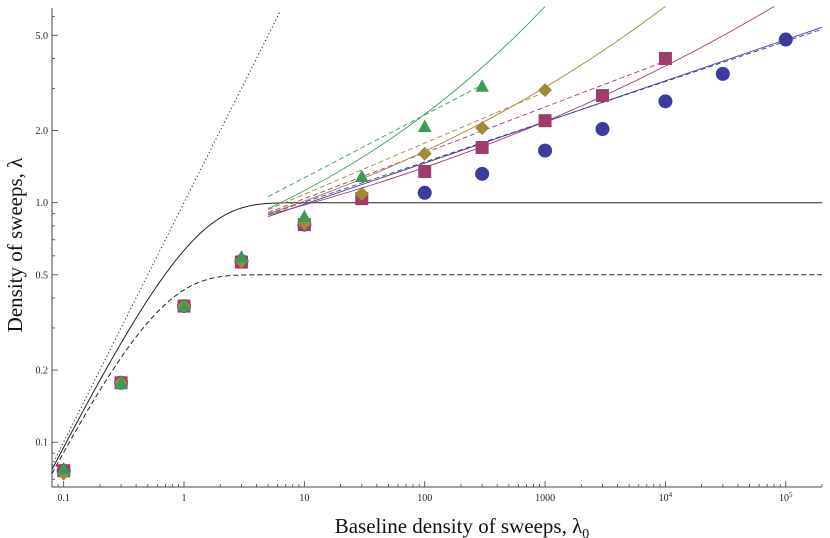 The height and width of the screenshot is (538, 830). Describe the element at coordinates (375, 141) in the screenshot. I see `fit-dashed-triangle` at that location.